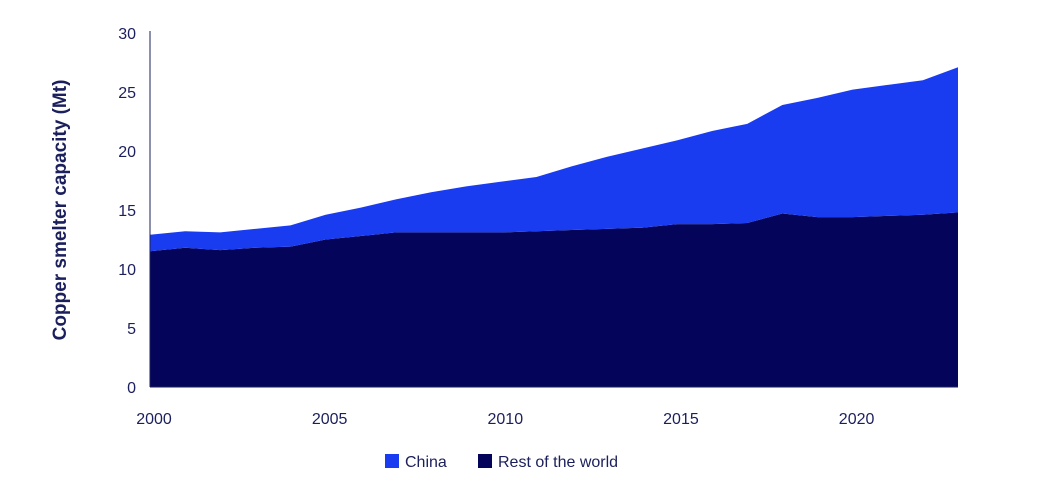  Describe the element at coordinates (681, 419) in the screenshot. I see `x-tick-label: 2015` at that location.